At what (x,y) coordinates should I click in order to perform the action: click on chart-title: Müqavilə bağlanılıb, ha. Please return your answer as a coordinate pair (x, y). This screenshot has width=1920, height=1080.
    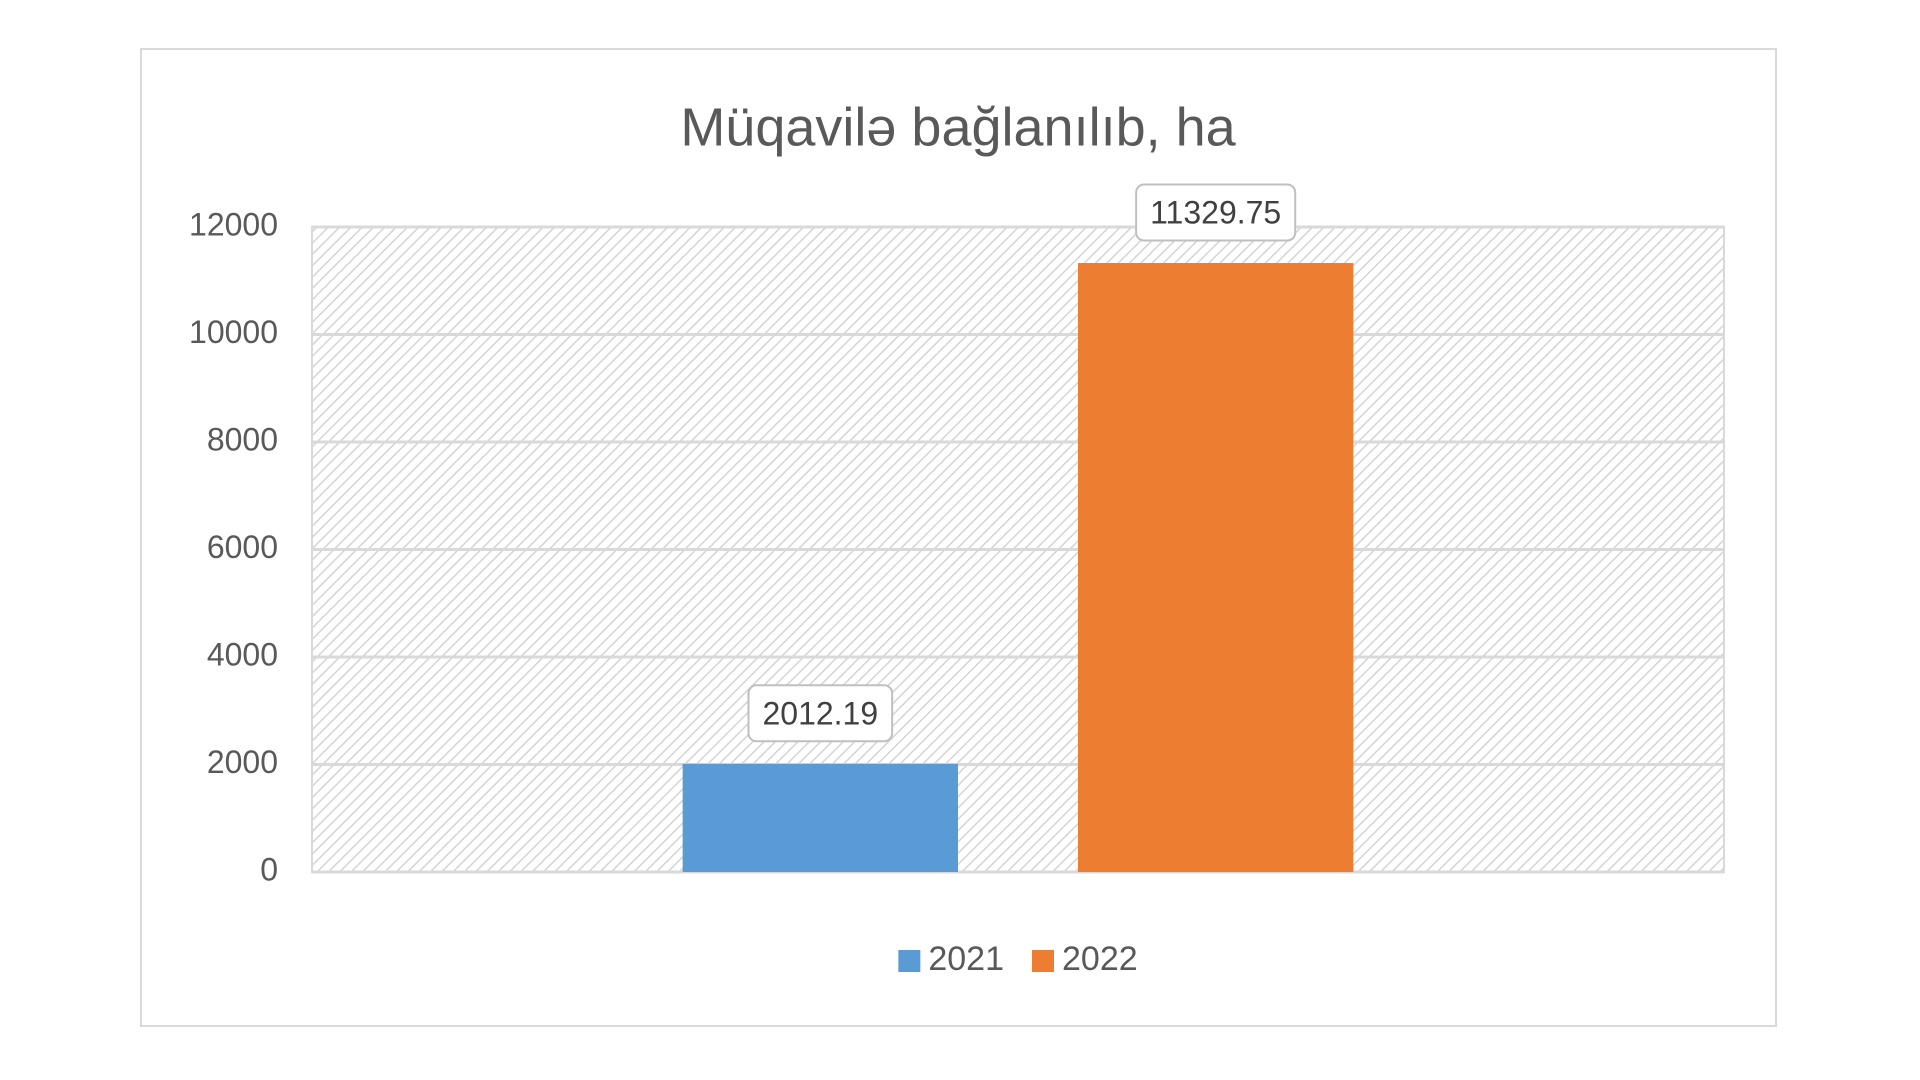
    Looking at the image, I should click on (958, 127).